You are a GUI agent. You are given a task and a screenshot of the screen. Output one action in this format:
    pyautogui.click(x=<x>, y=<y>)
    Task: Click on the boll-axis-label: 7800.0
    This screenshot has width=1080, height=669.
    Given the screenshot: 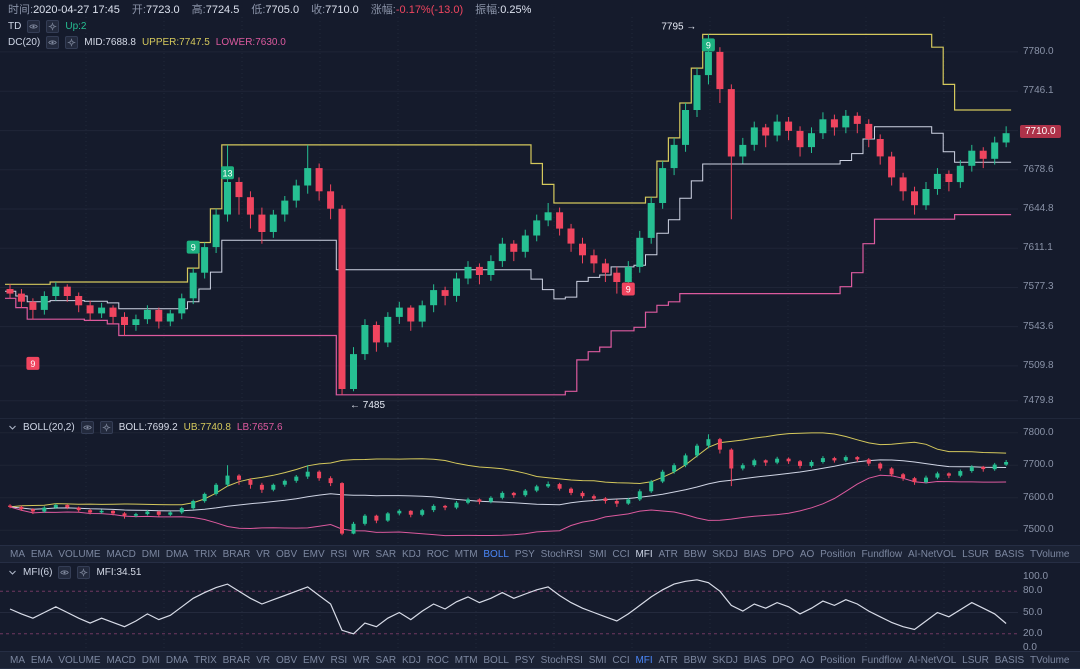 What is the action you would take?
    pyautogui.click(x=1038, y=432)
    